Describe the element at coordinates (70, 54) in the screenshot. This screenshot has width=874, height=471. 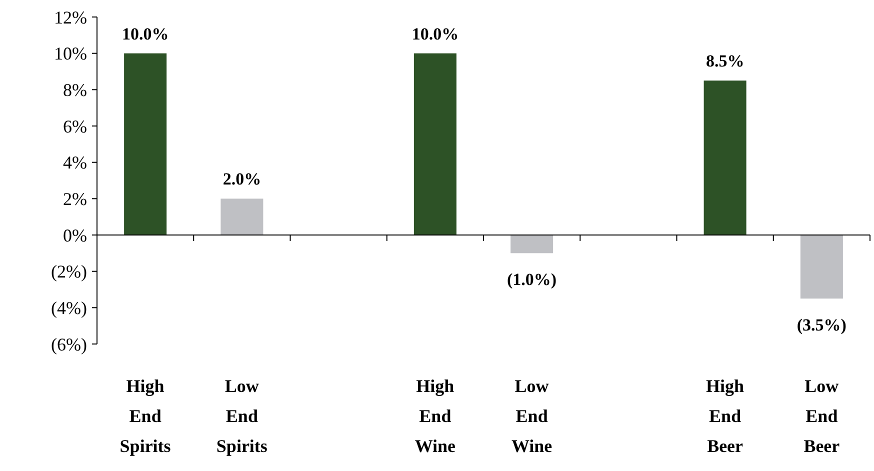
I see `y-tick-label: 10%` at that location.